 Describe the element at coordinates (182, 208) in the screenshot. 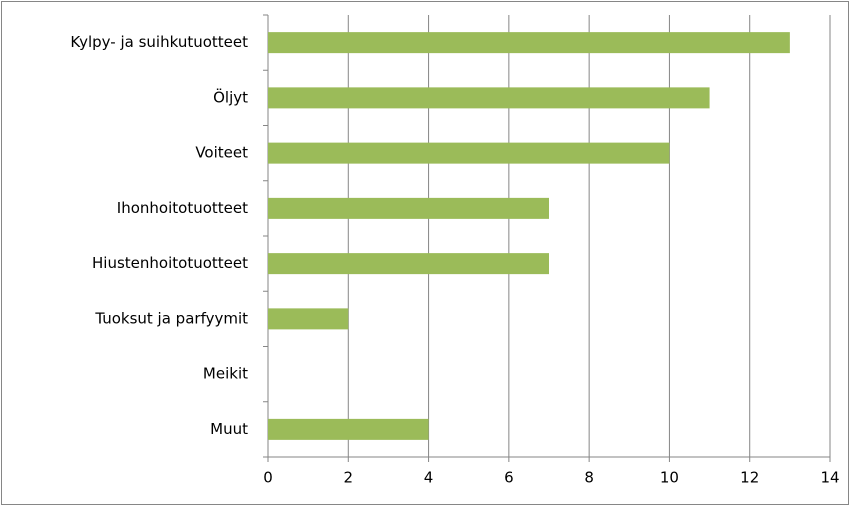

I see `y-tick-label: Ihonhoitotuotteet` at that location.